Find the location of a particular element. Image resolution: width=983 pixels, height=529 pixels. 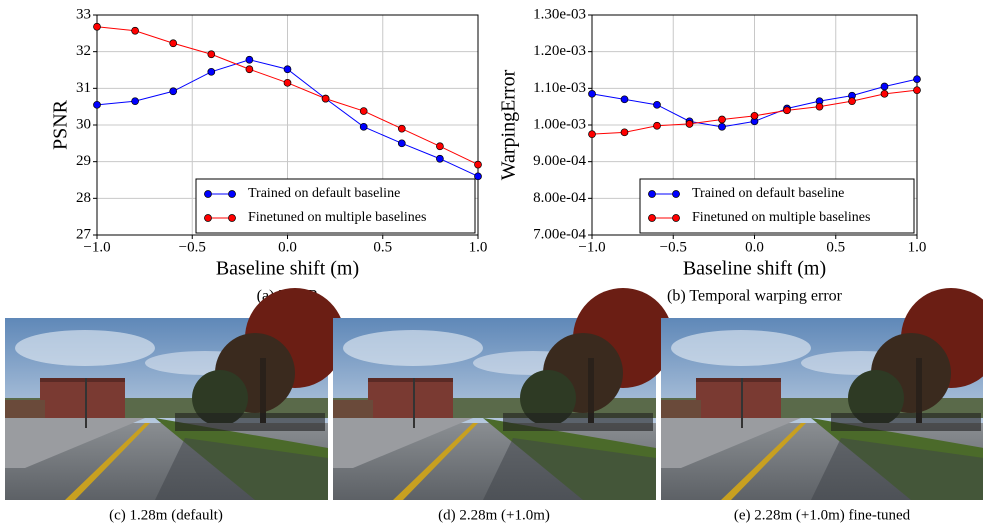

y-tick-label: 9.00e-04 is located at coordinates (559, 161).